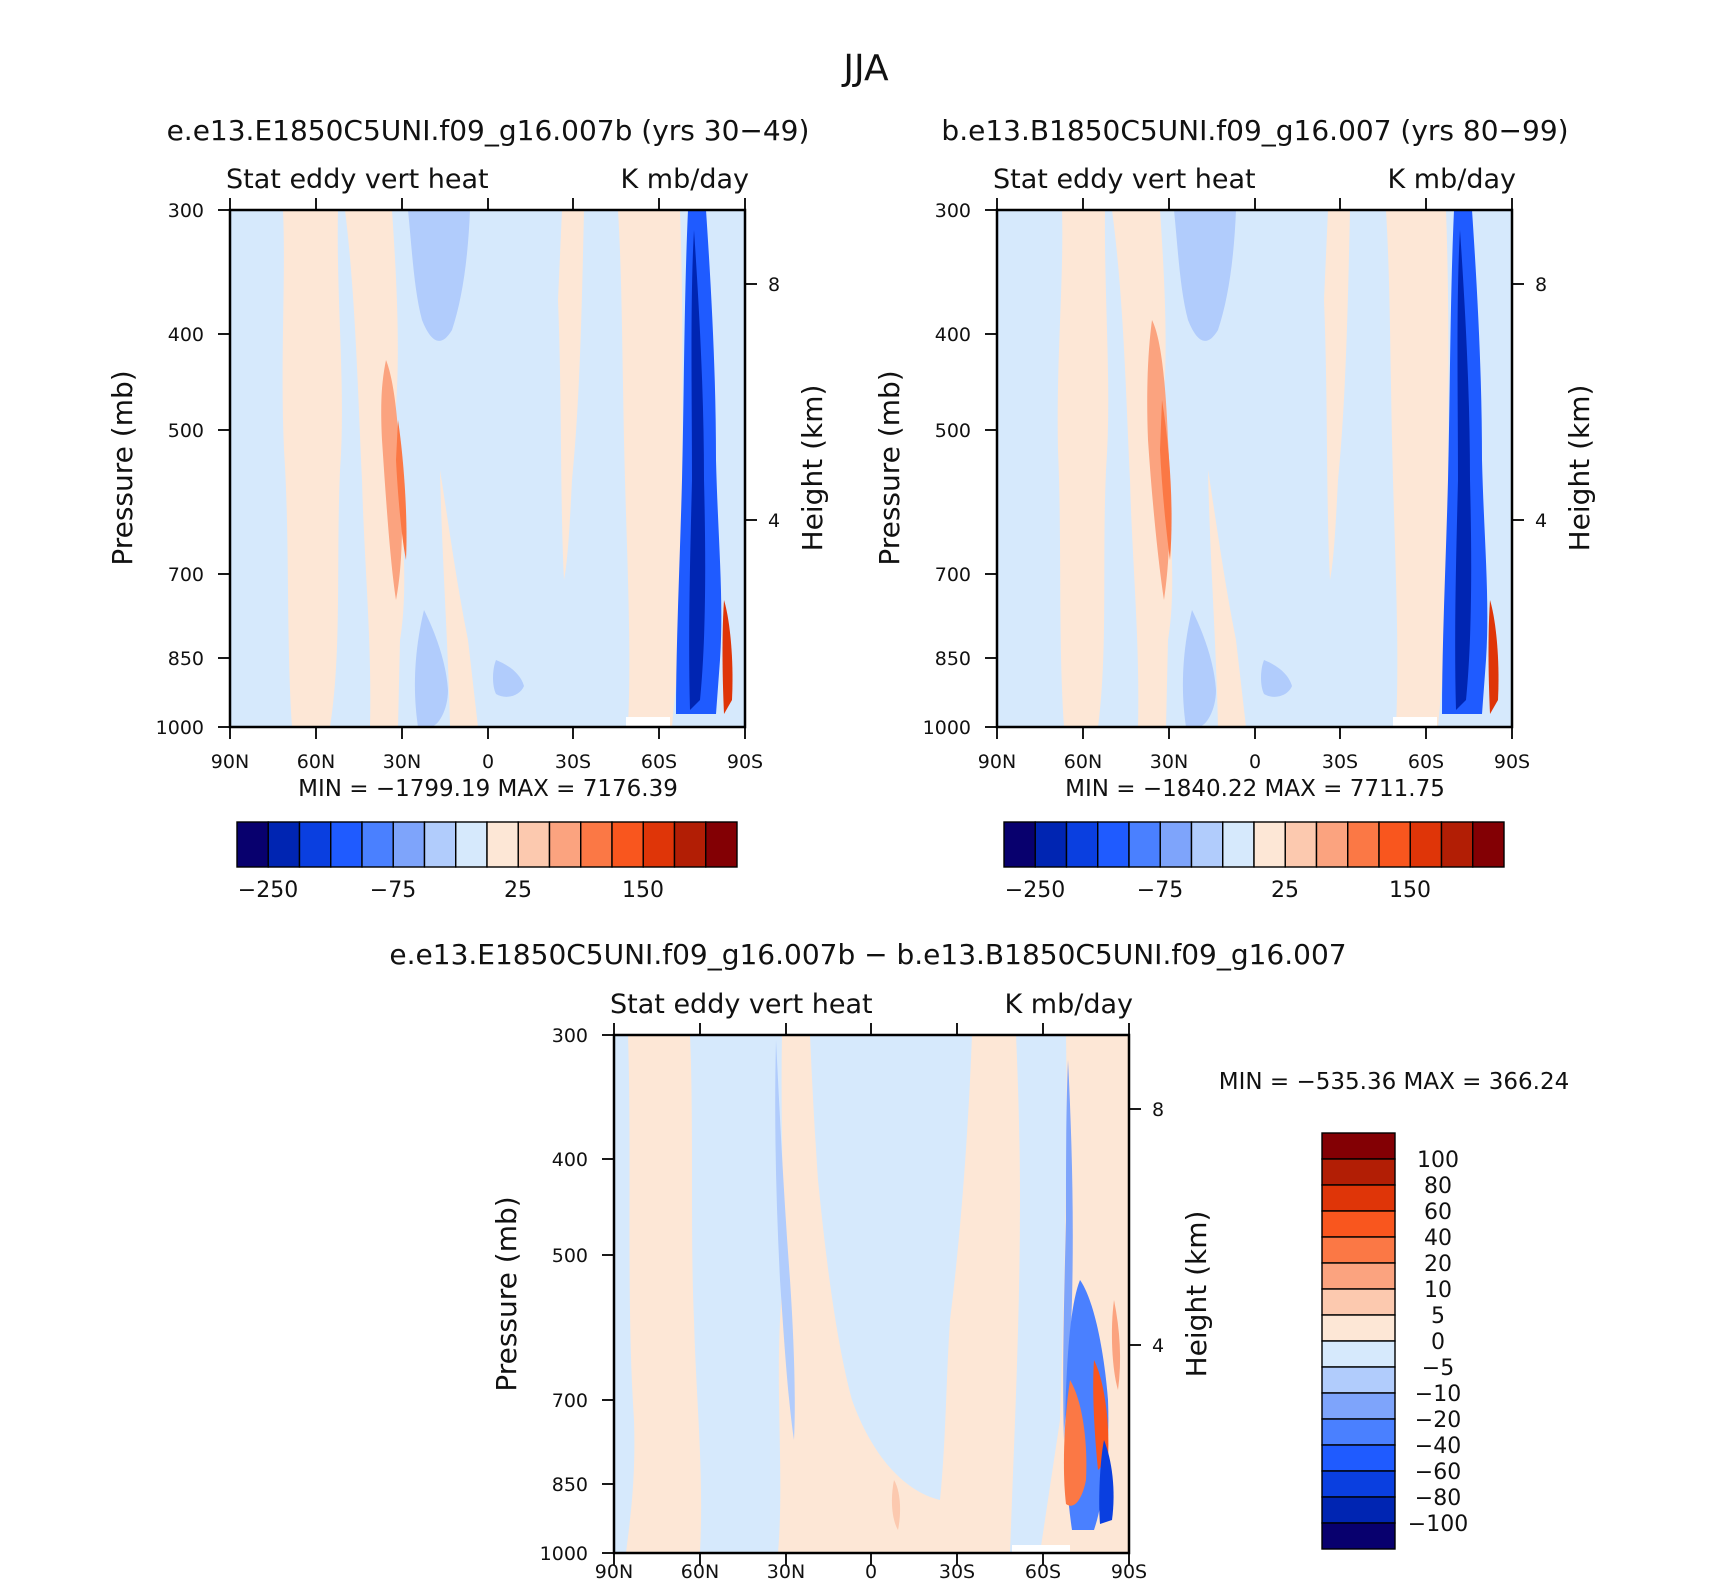 This screenshot has height=1581, width=1710. Describe the element at coordinates (1124, 179) in the screenshot. I see `panel-2-variable-label: Stat eddy vert heat` at that location.